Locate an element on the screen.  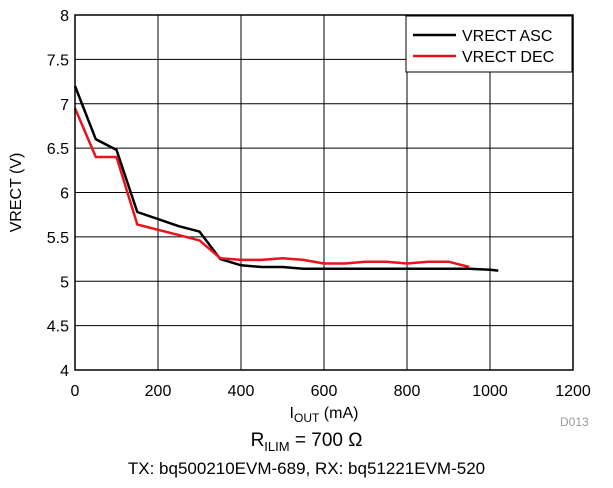
legend-entry: VRECT ASC is located at coordinates (507, 36).